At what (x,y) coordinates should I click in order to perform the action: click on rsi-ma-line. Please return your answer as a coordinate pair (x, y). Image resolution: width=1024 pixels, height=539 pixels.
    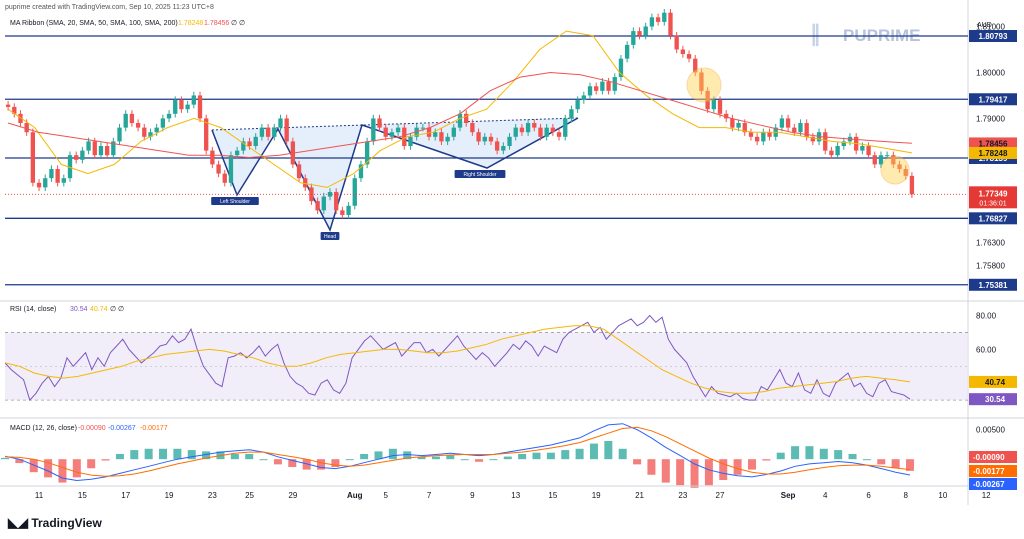
    Looking at the image, I should click on (457, 359).